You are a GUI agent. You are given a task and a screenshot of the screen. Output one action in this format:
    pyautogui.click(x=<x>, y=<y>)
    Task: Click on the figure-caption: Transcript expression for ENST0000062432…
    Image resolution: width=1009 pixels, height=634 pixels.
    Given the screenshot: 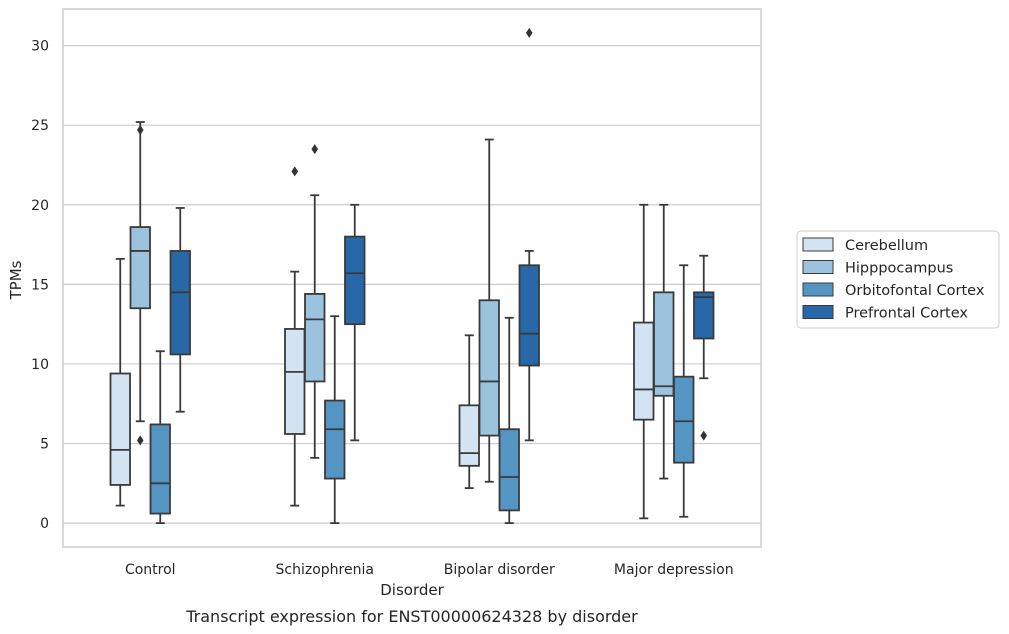 What is the action you would take?
    pyautogui.click(x=411, y=616)
    